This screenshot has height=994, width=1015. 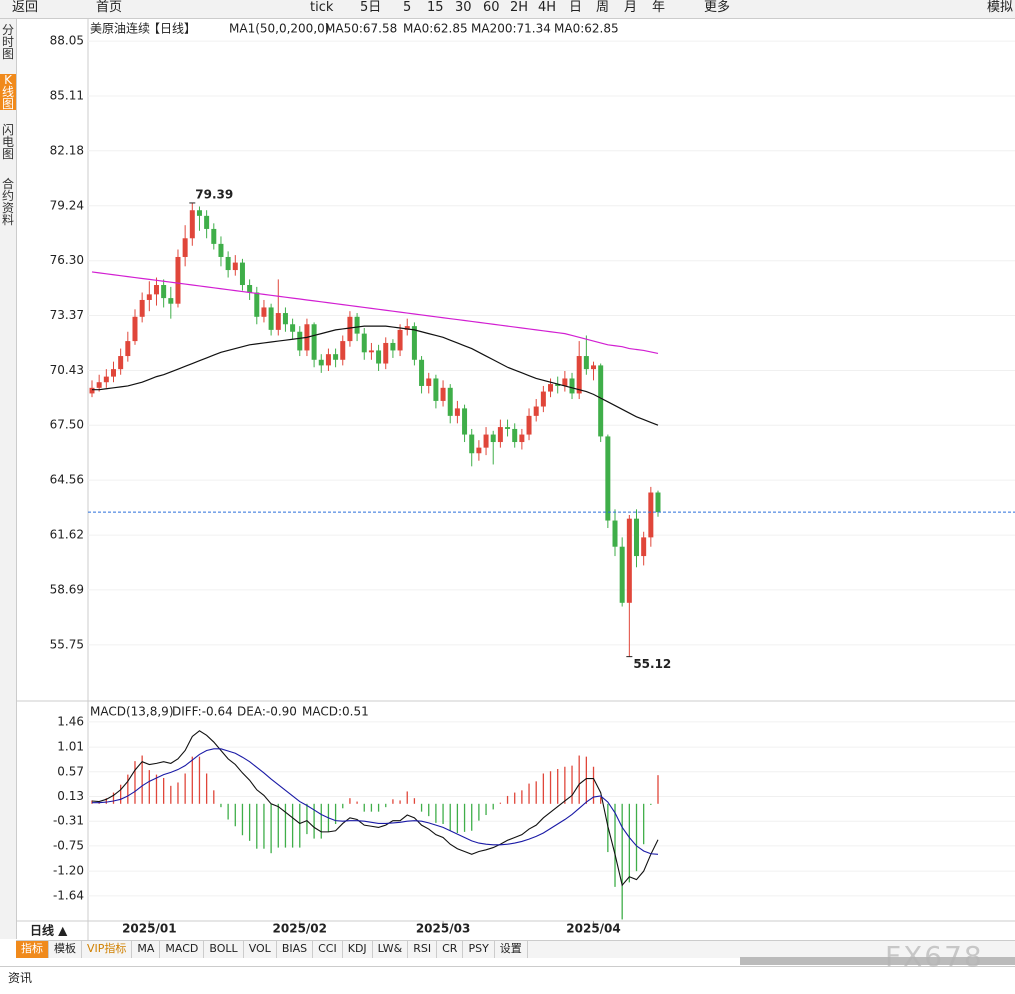 I want to click on side-tab: 合约资料, so click(x=7, y=202).